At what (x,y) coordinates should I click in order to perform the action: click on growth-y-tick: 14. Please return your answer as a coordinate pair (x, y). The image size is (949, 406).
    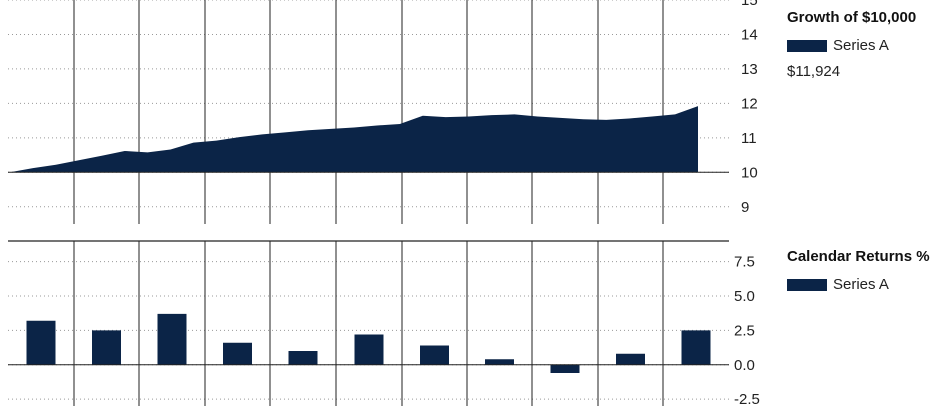
    Looking at the image, I should click on (749, 34).